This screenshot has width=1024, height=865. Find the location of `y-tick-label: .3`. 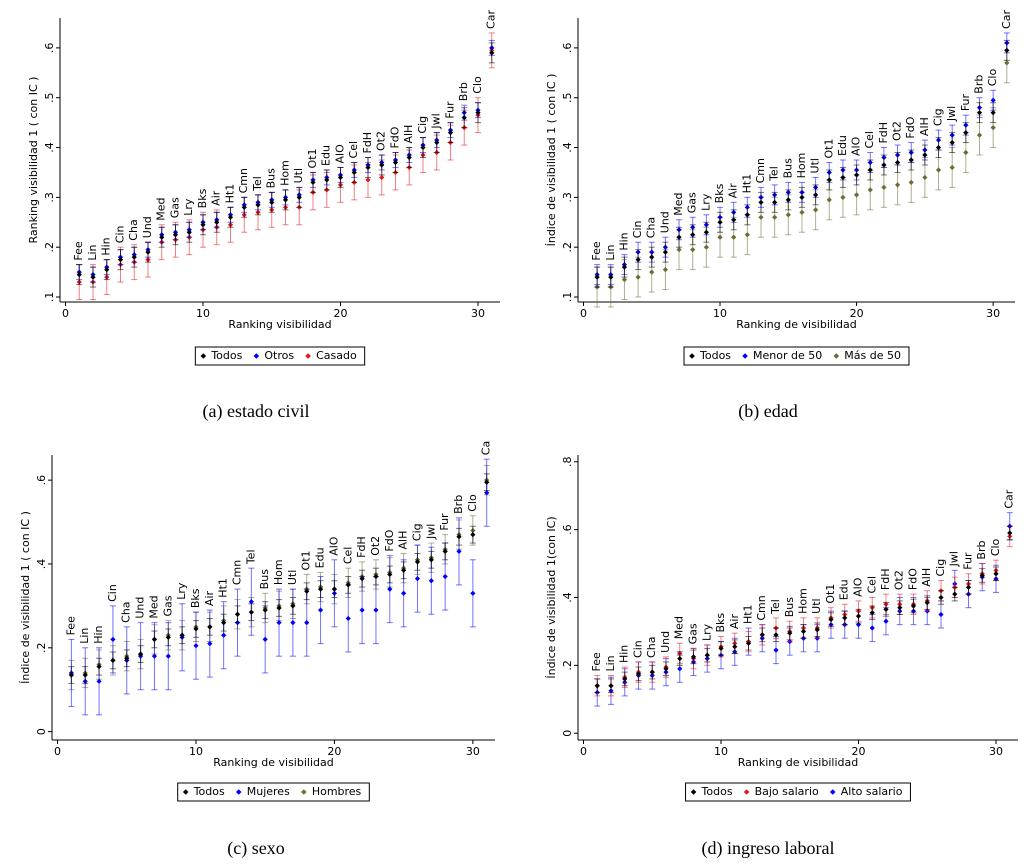

y-tick-label: .3 is located at coordinates (567, 197).